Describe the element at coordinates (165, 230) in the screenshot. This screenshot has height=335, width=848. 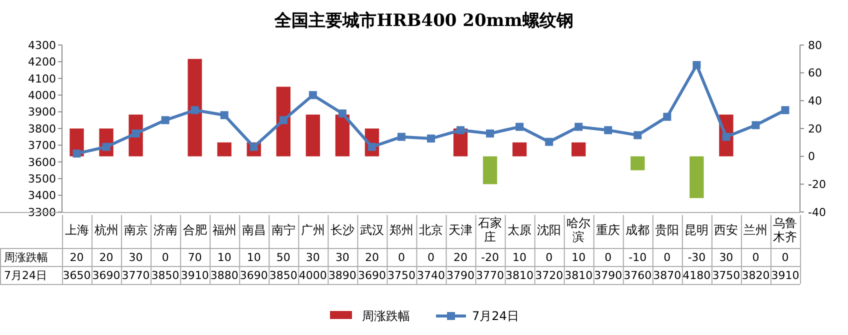
I see `x-tick-label: 济南` at that location.